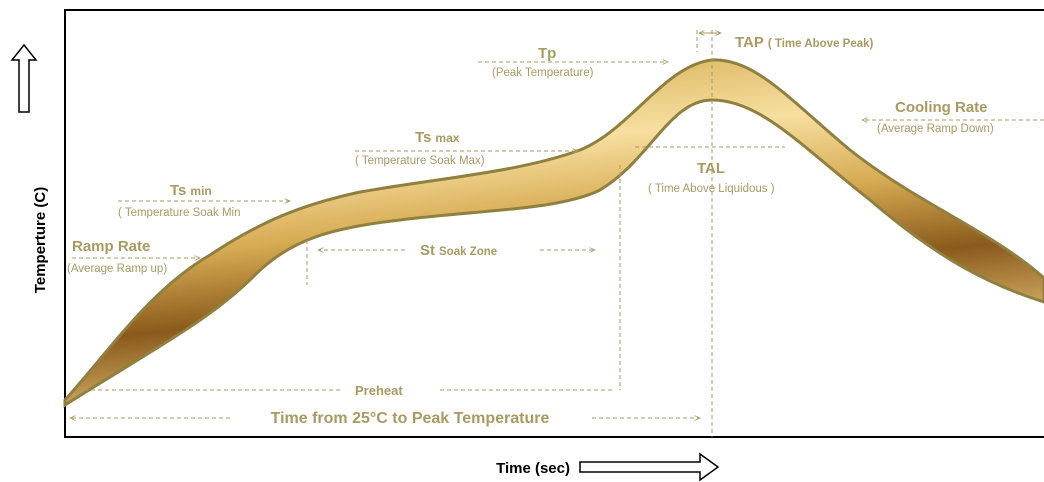 This screenshot has height=482, width=1044. What do you see at coordinates (178, 190) in the screenshot?
I see `ts-min-symbol: Ts` at bounding box center [178, 190].